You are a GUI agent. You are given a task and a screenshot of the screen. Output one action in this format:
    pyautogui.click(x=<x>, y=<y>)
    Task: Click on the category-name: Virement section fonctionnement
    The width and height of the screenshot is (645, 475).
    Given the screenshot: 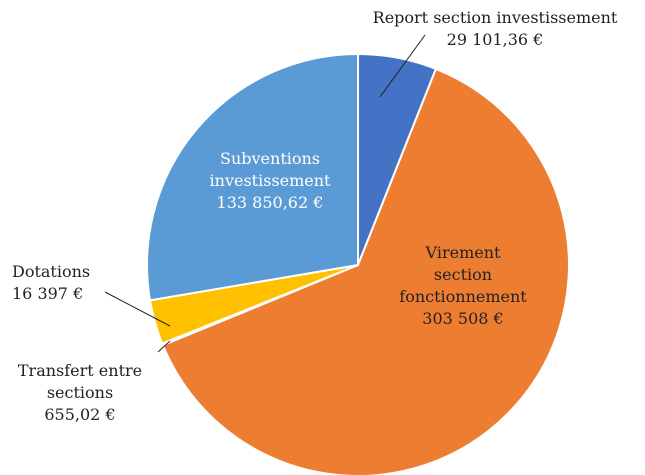 What is the action you would take?
    pyautogui.click(x=463, y=274)
    